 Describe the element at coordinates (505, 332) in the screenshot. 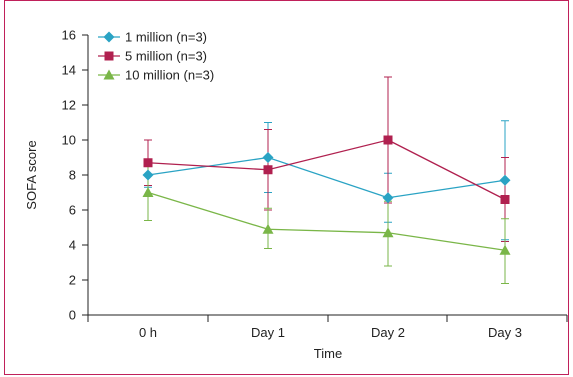

I see `x-tick-label: Day 3` at that location.